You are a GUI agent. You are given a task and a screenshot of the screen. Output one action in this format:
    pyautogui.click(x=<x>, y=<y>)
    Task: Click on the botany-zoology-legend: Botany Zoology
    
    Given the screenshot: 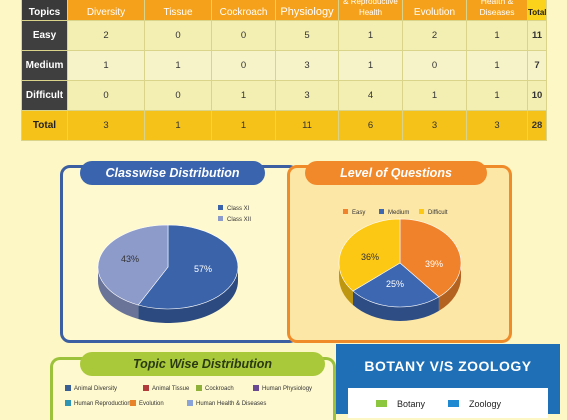 What is the action you would take?
    pyautogui.click(x=448, y=403)
    